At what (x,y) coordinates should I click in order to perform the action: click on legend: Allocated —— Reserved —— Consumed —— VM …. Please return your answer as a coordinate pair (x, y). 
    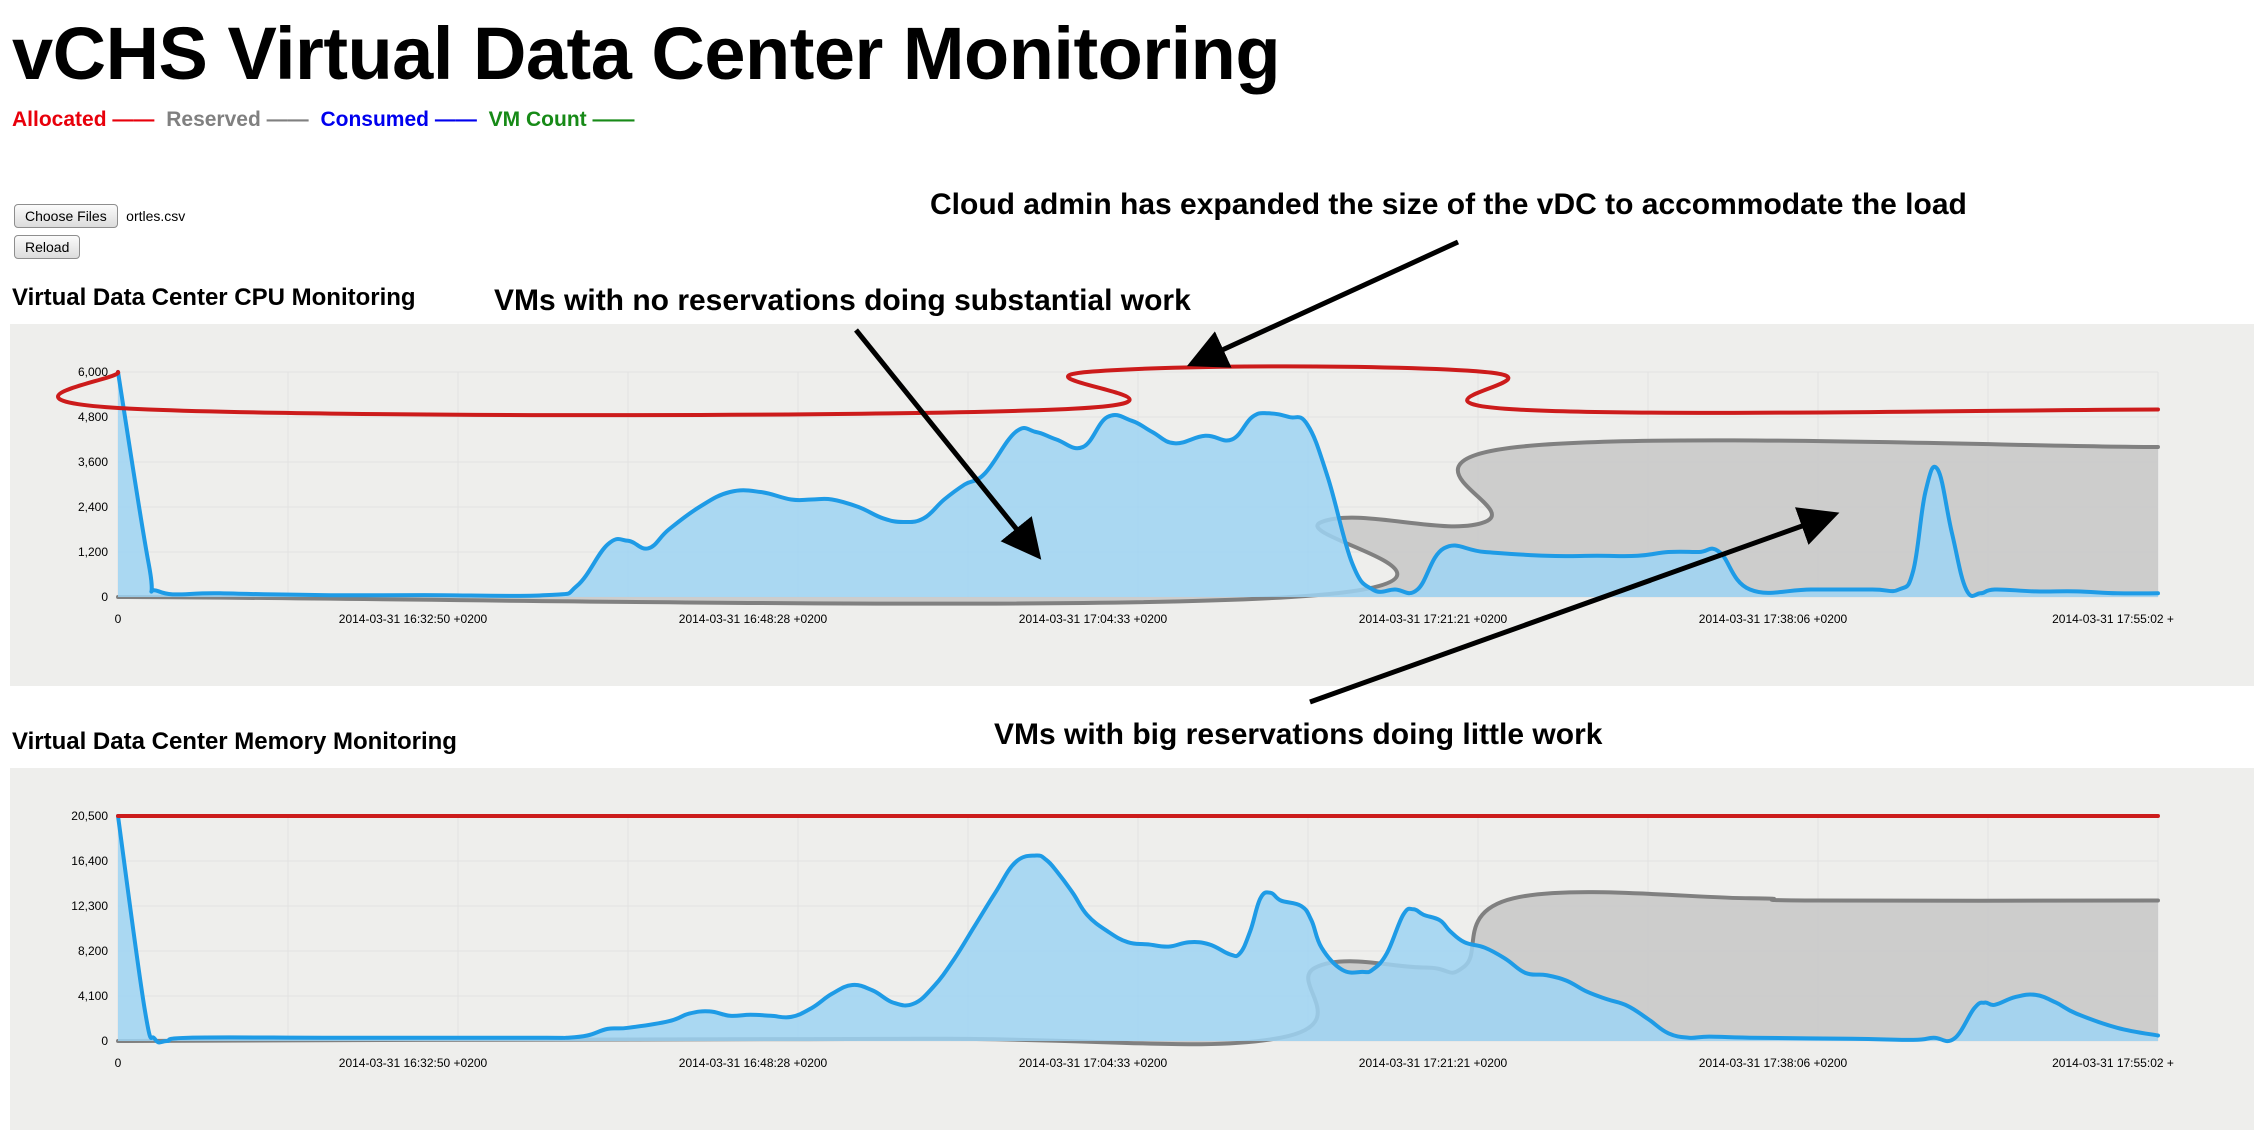
    Looking at the image, I should click on (326, 120).